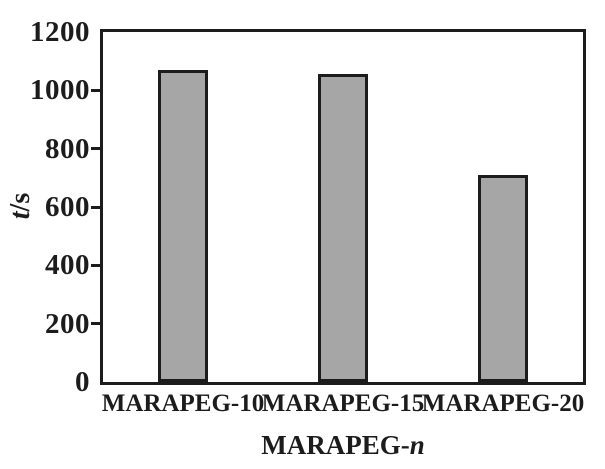  I want to click on y-axis-tick-label-1200: 1200, so click(60, 32).